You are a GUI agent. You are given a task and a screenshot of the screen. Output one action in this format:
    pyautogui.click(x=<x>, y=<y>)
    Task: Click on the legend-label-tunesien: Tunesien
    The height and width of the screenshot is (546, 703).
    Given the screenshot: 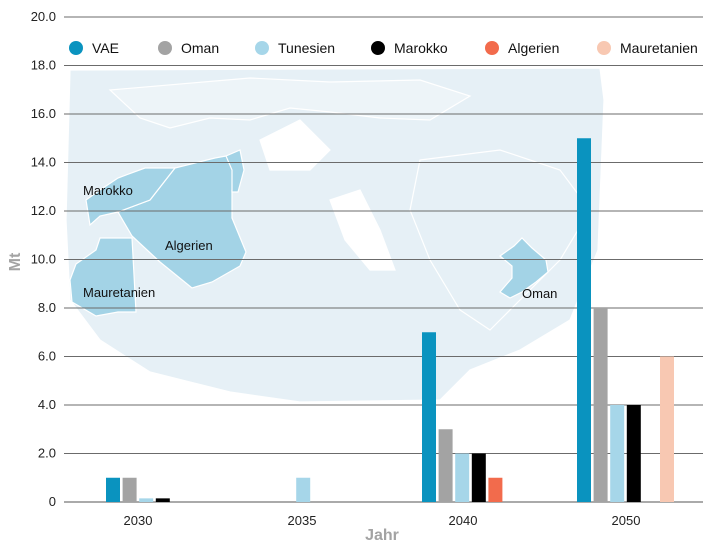 What is the action you would take?
    pyautogui.click(x=306, y=48)
    